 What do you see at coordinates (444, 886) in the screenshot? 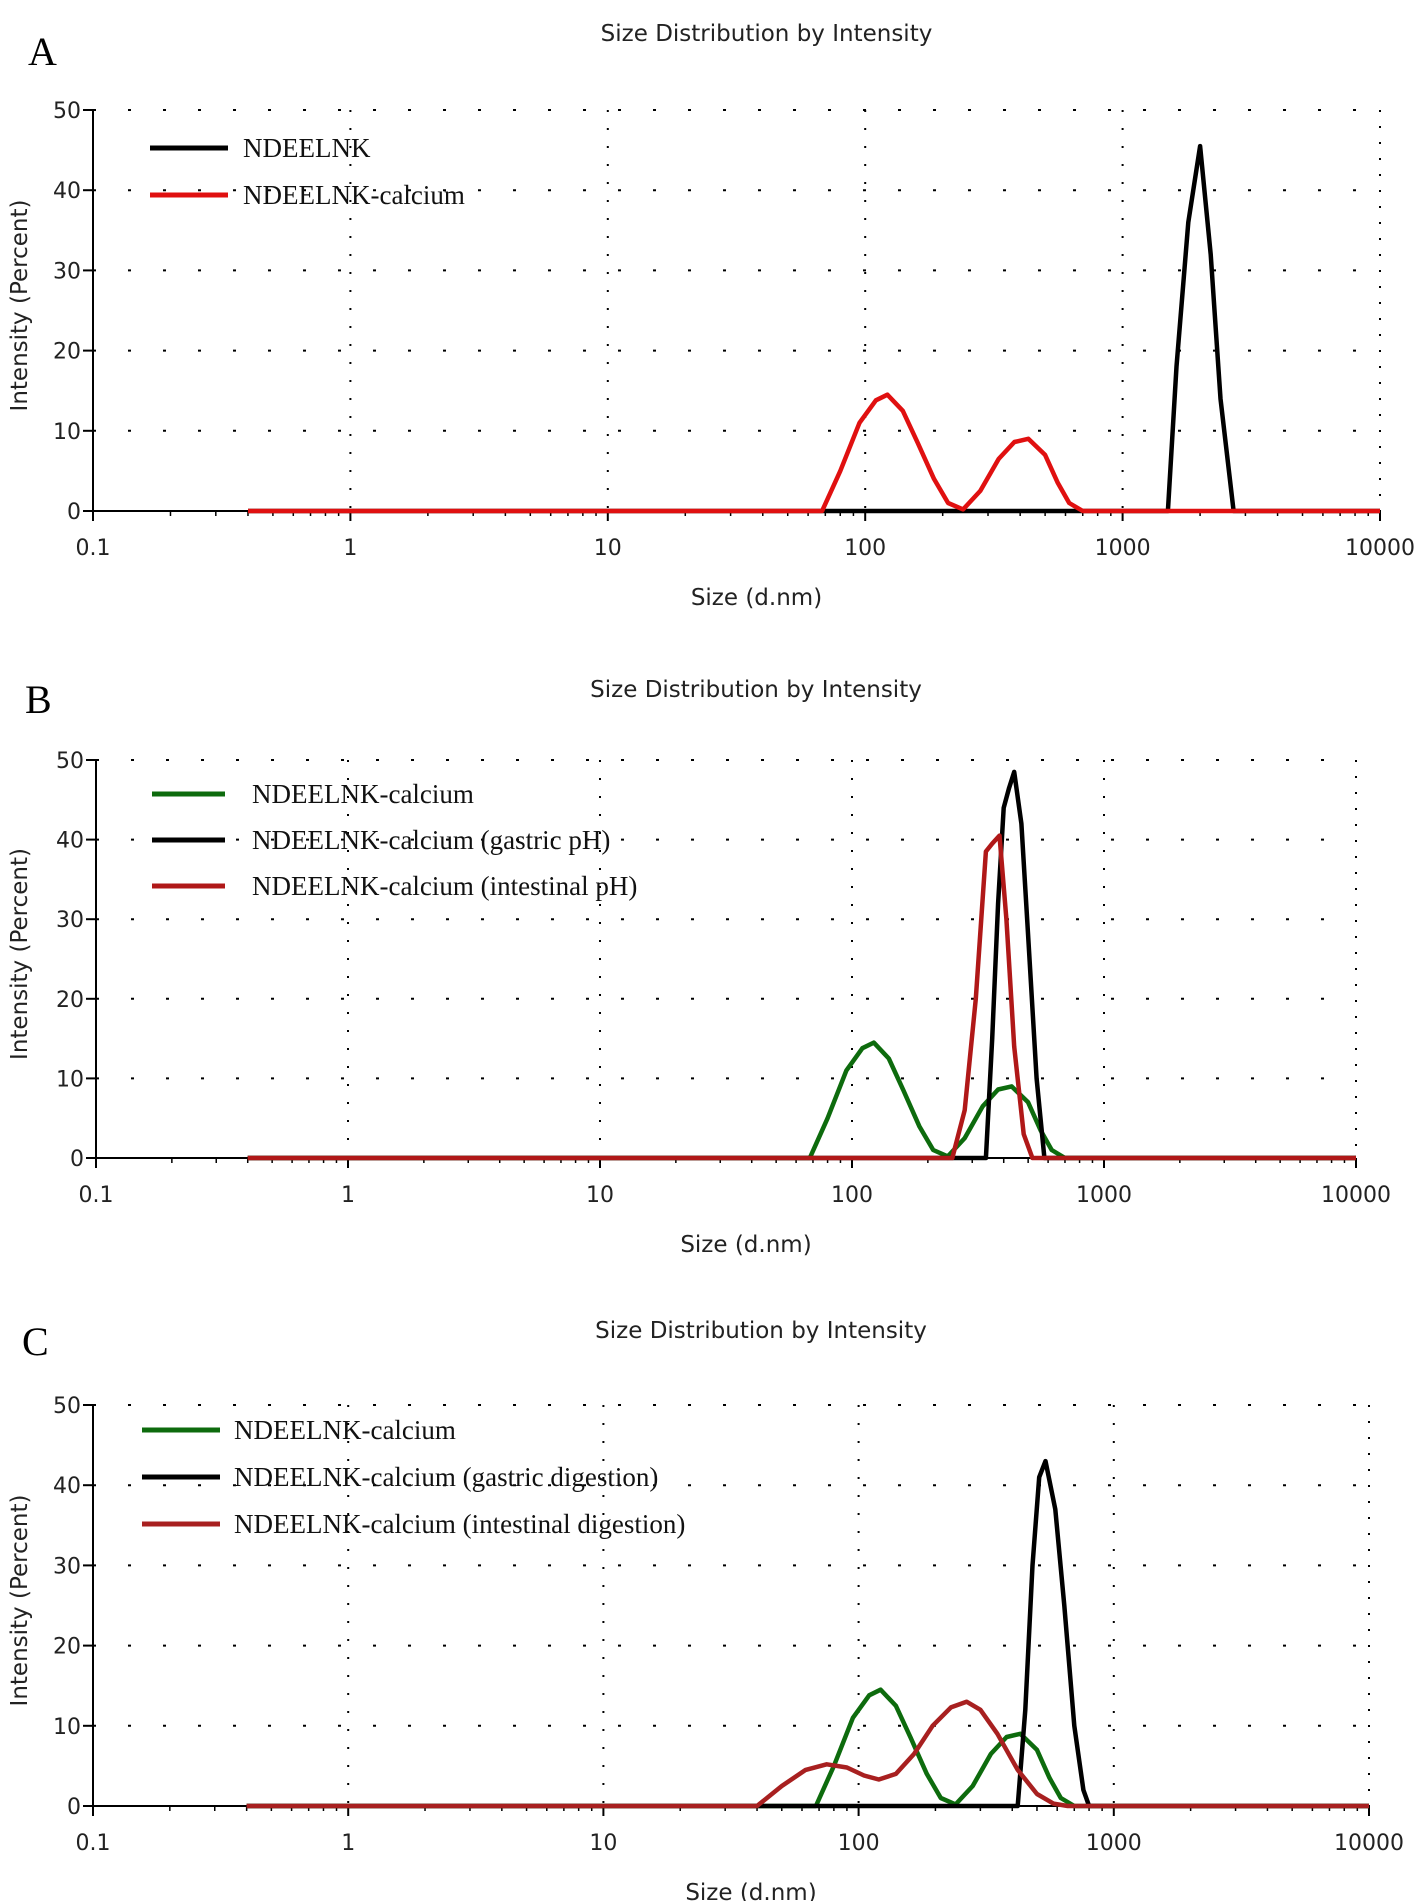
I see `legend-label: NDEELNK-calcium (intestinal pH)` at bounding box center [444, 886].